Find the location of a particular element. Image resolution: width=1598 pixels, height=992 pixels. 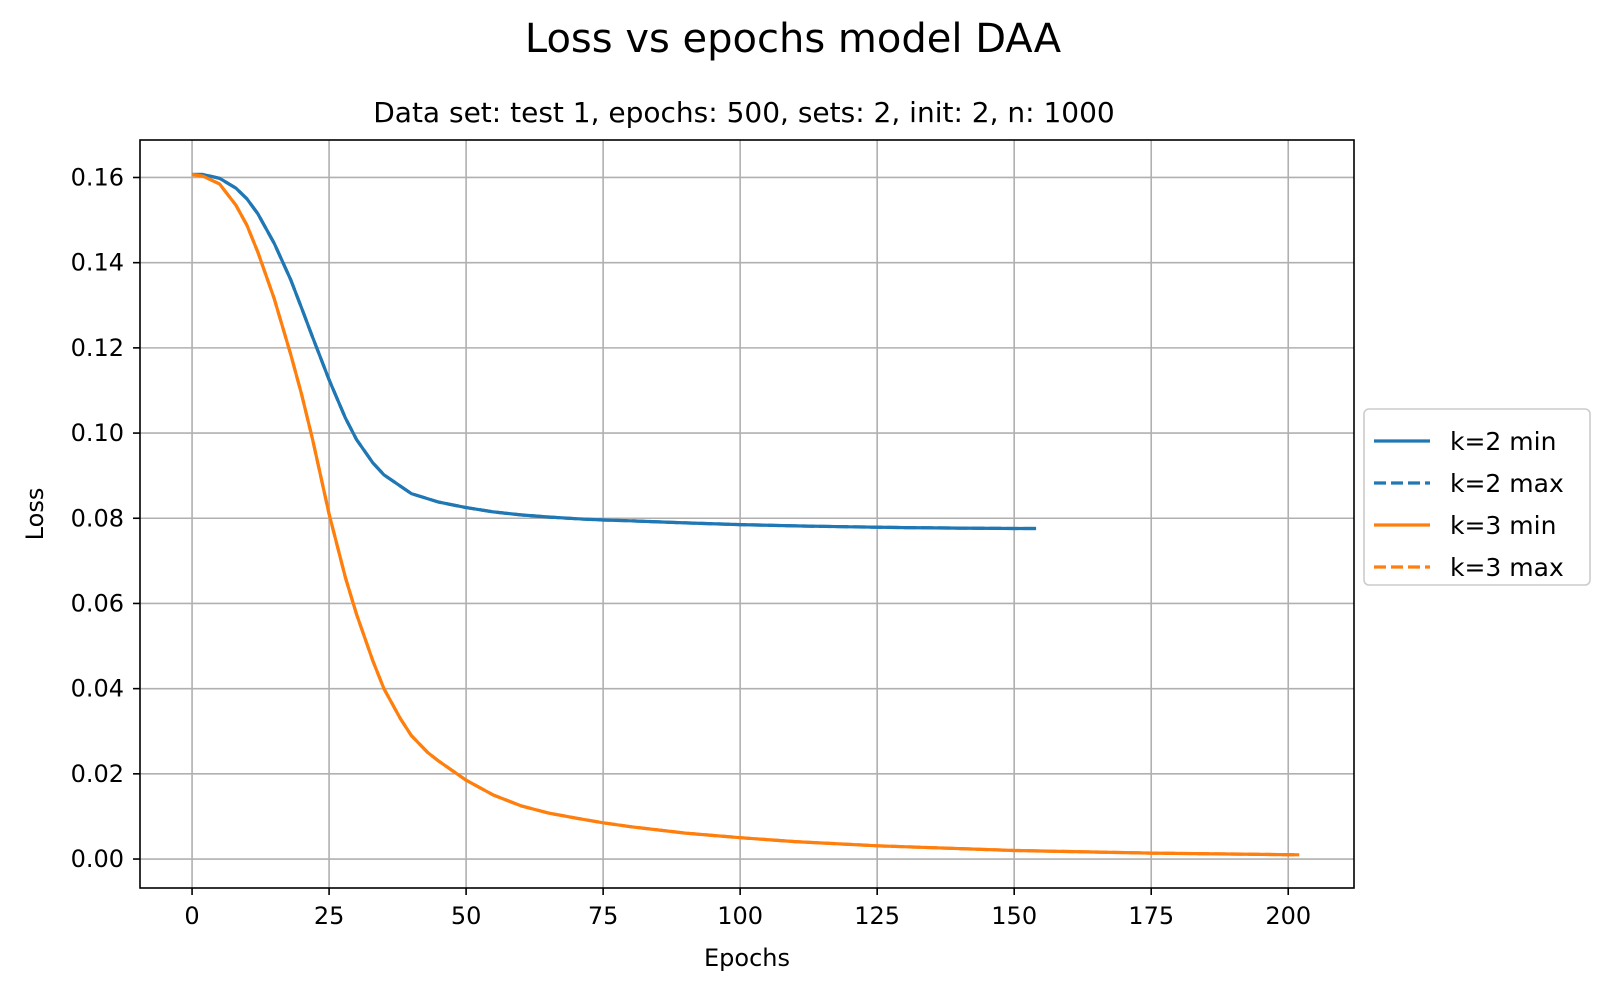

y-tick-label: 0.00 is located at coordinates (97, 859).